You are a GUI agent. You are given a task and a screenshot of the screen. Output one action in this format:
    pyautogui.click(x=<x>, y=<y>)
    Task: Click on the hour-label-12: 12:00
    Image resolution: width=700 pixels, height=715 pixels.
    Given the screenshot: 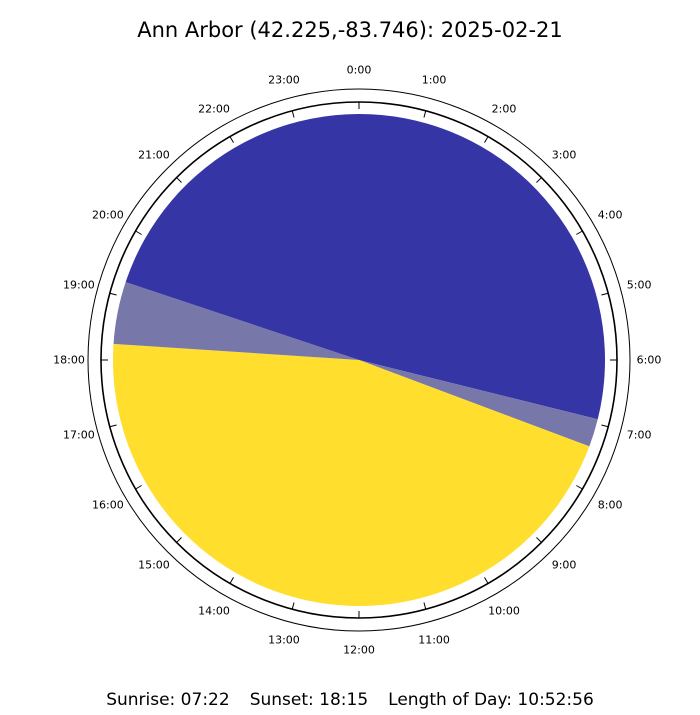 What is the action you would take?
    pyautogui.click(x=359, y=650)
    